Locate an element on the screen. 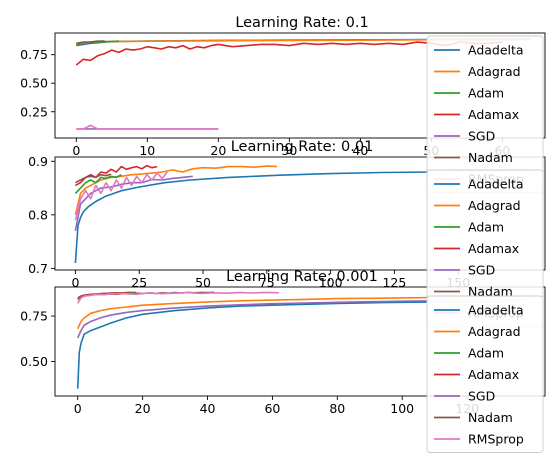  x-tick-label: 125 is located at coordinates (394, 282).